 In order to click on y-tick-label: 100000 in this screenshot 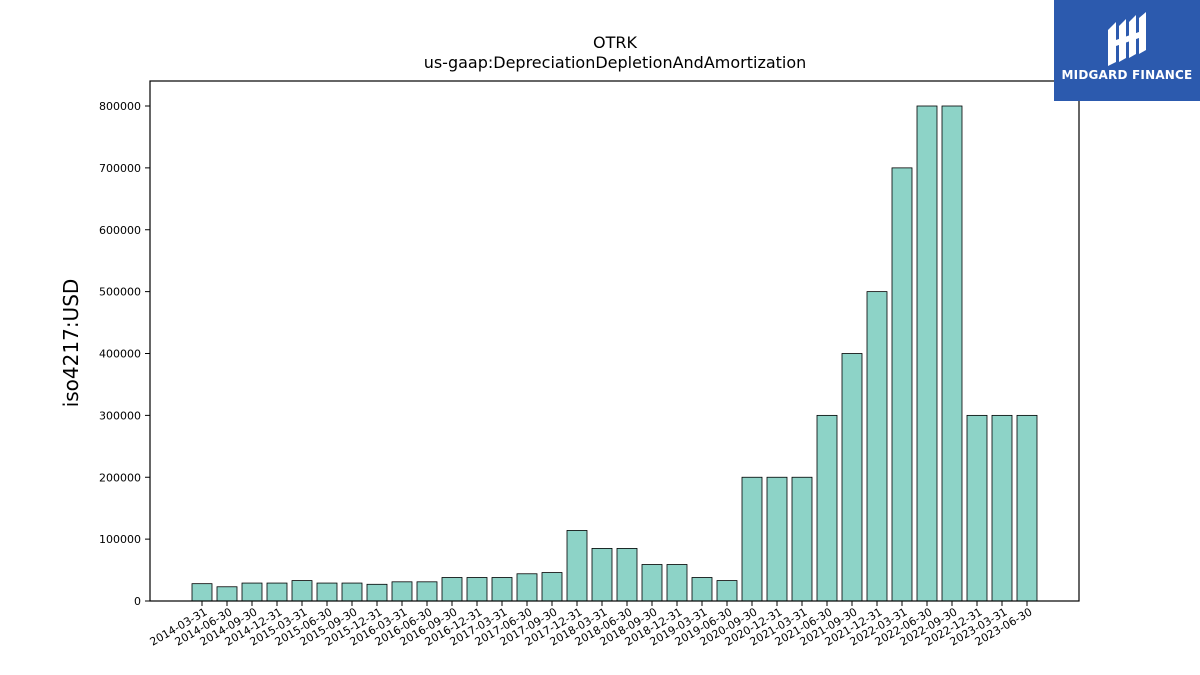, I will do `click(120, 539)`.